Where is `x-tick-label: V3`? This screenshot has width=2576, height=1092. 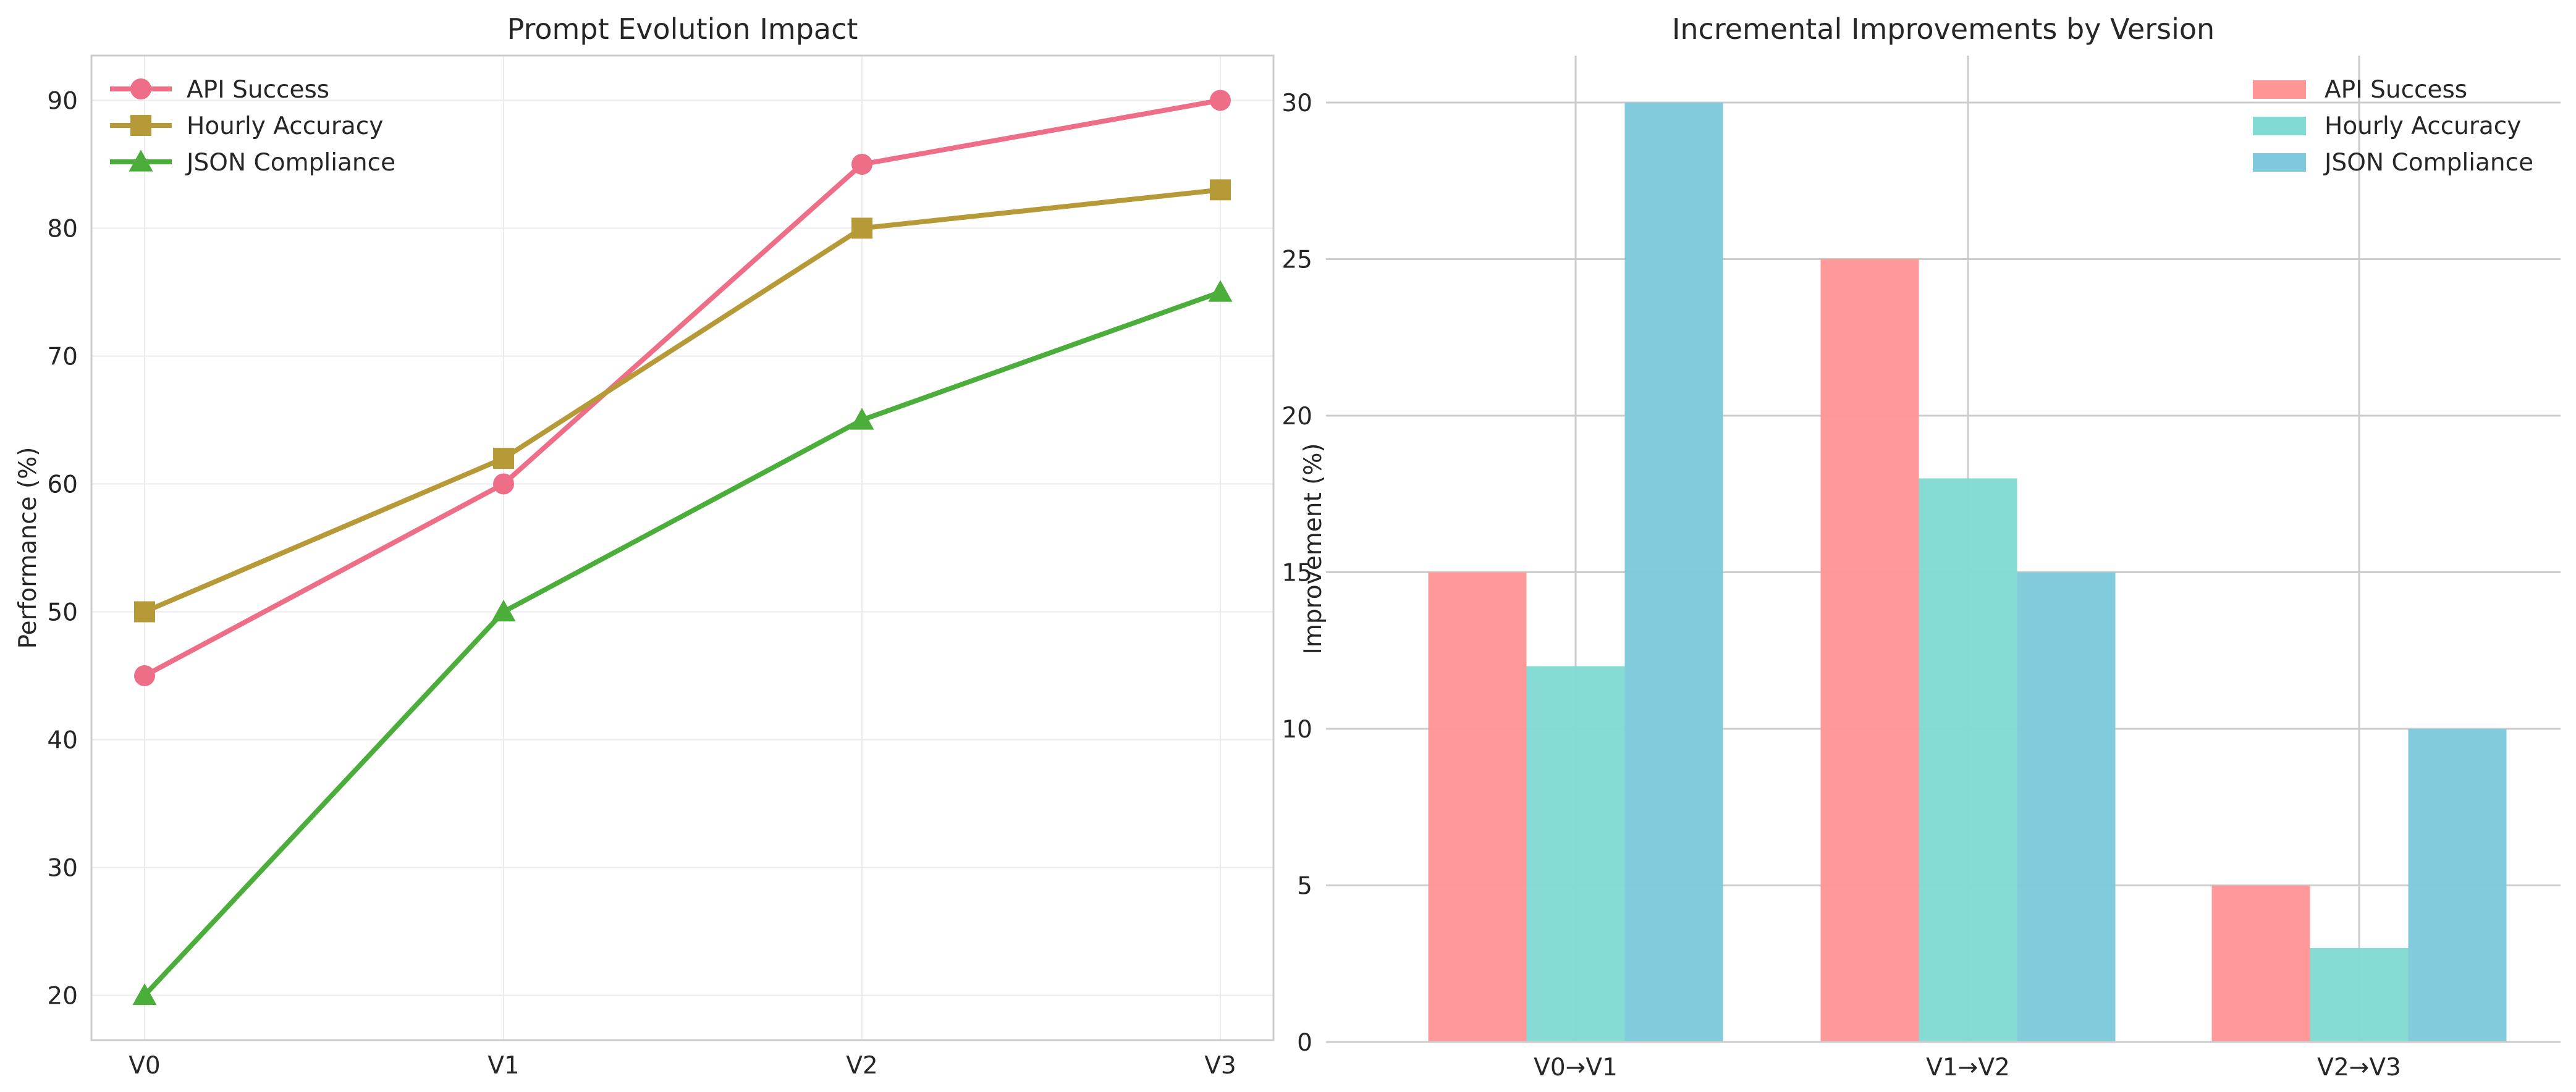 x-tick-label: V3 is located at coordinates (1220, 1066).